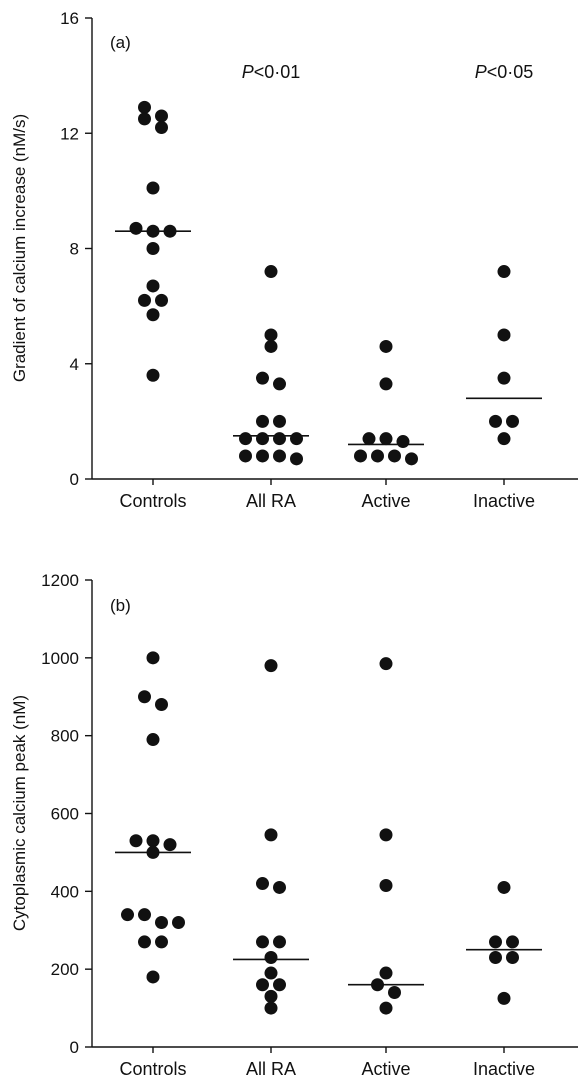 This screenshot has height=1088, width=580. I want to click on panel-a-label: (a), so click(120, 42).